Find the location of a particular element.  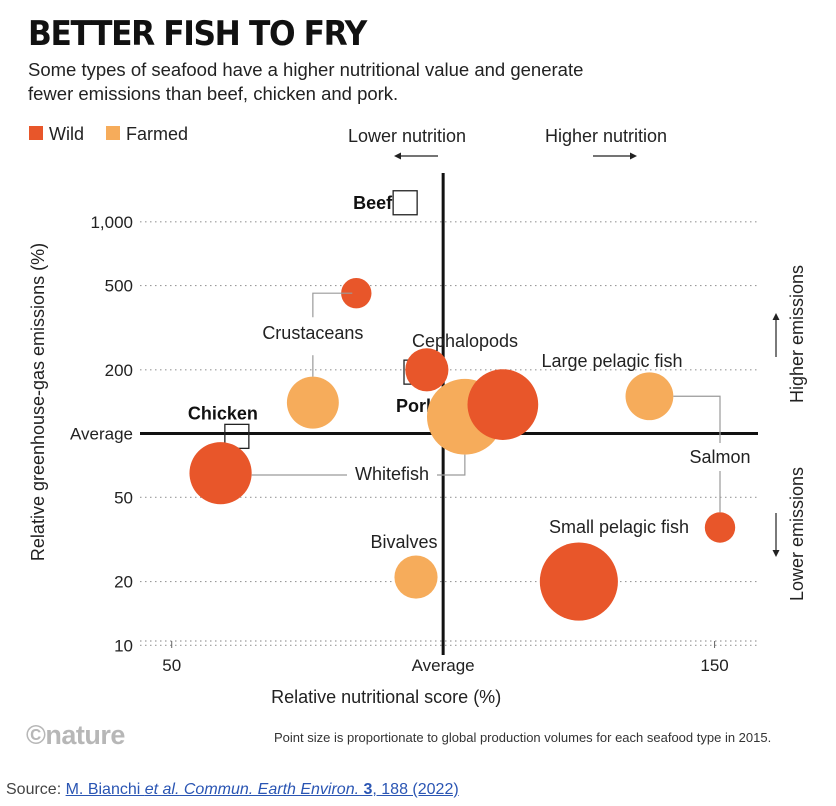

leader-line-crustaceans is located at coordinates (332, 305).